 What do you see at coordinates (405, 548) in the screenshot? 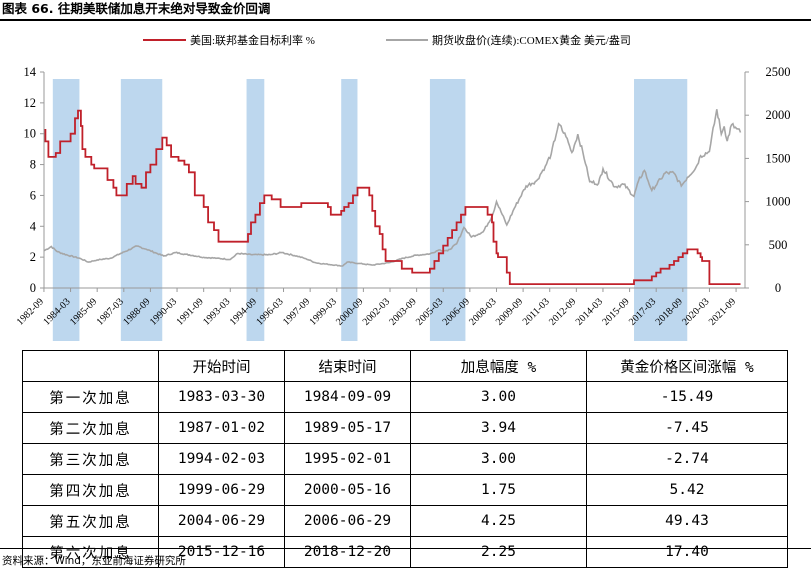
I see `source-rule` at bounding box center [405, 548].